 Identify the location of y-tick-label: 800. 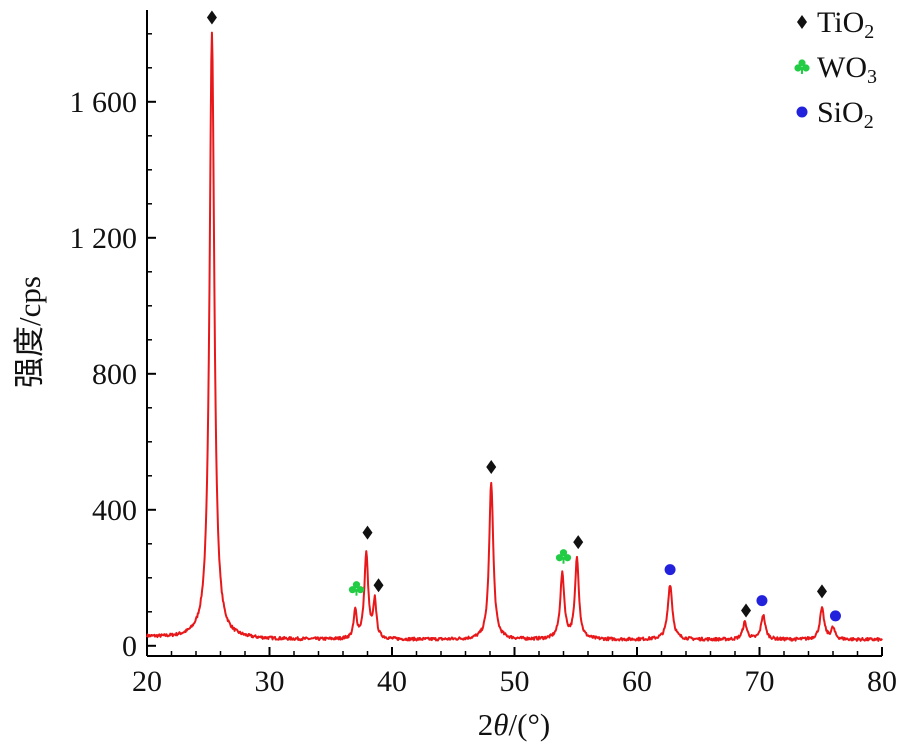
(114, 374).